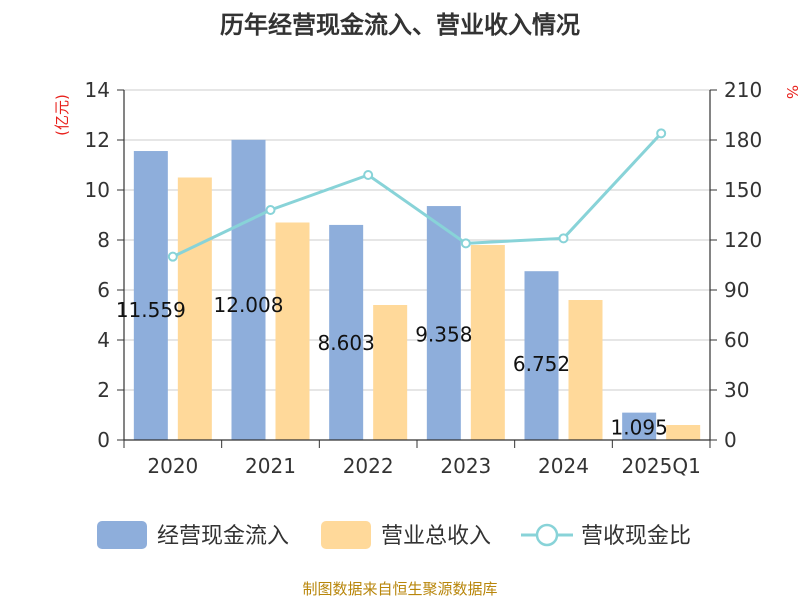 The width and height of the screenshot is (800, 600). I want to click on legend: 经营现金流入 营业总收入 营收现金比, so click(394, 535).